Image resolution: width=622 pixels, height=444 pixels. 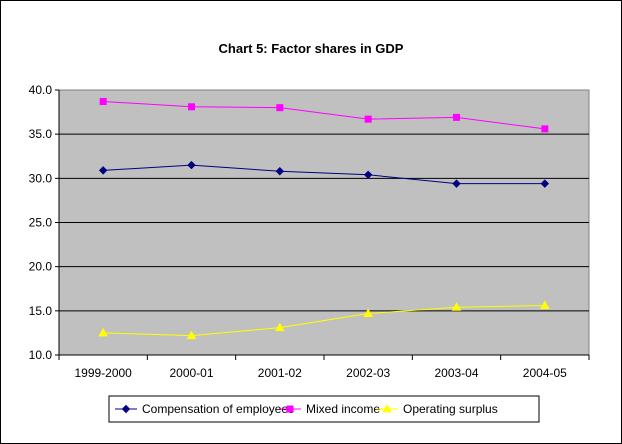 What do you see at coordinates (41, 355) in the screenshot?
I see `y-tick-label: 10.0` at bounding box center [41, 355].